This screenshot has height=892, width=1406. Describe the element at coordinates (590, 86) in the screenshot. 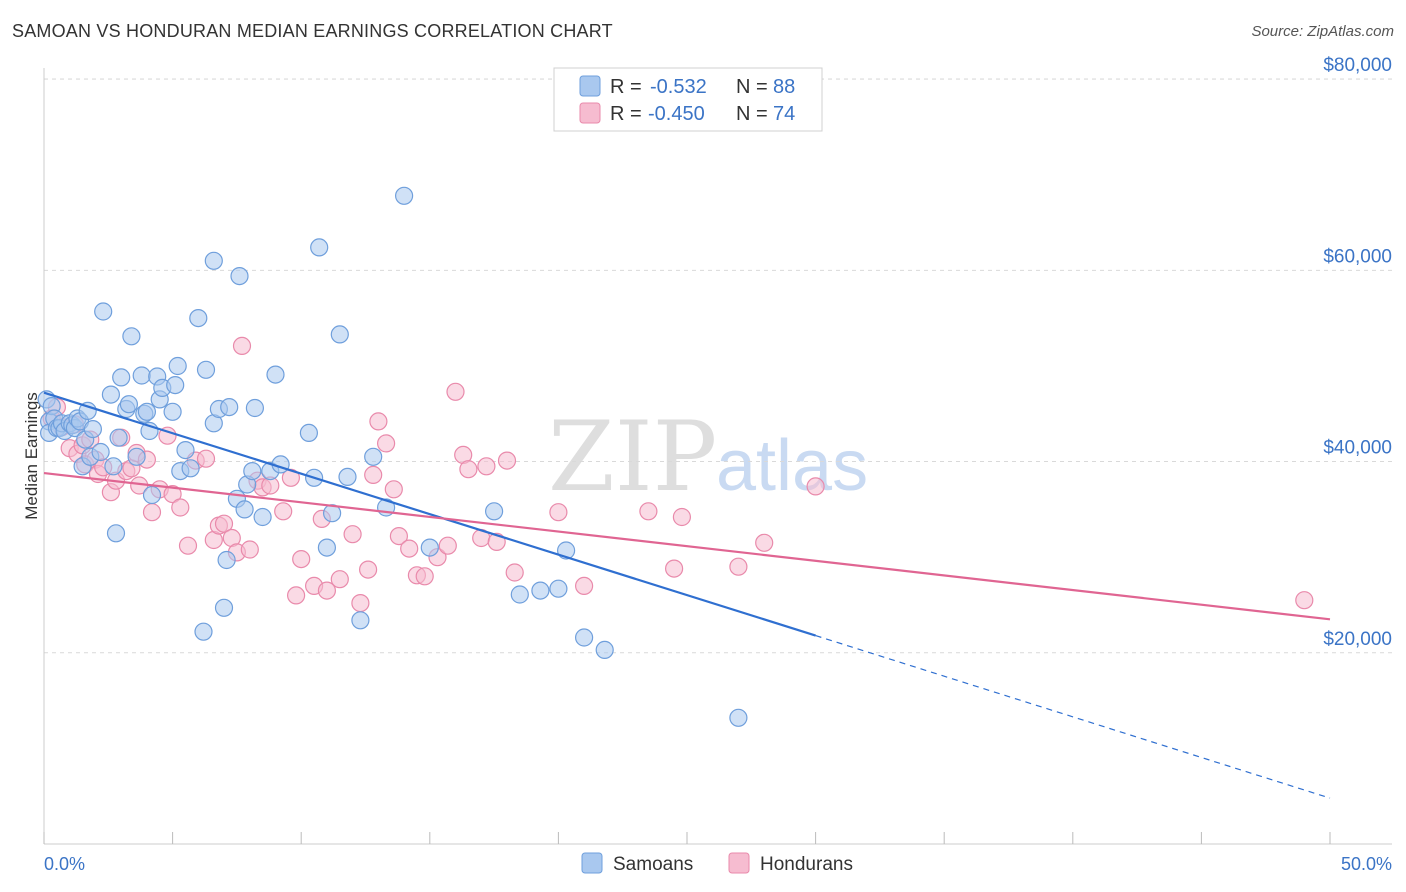

I see `legend-swatch-samoans` at that location.